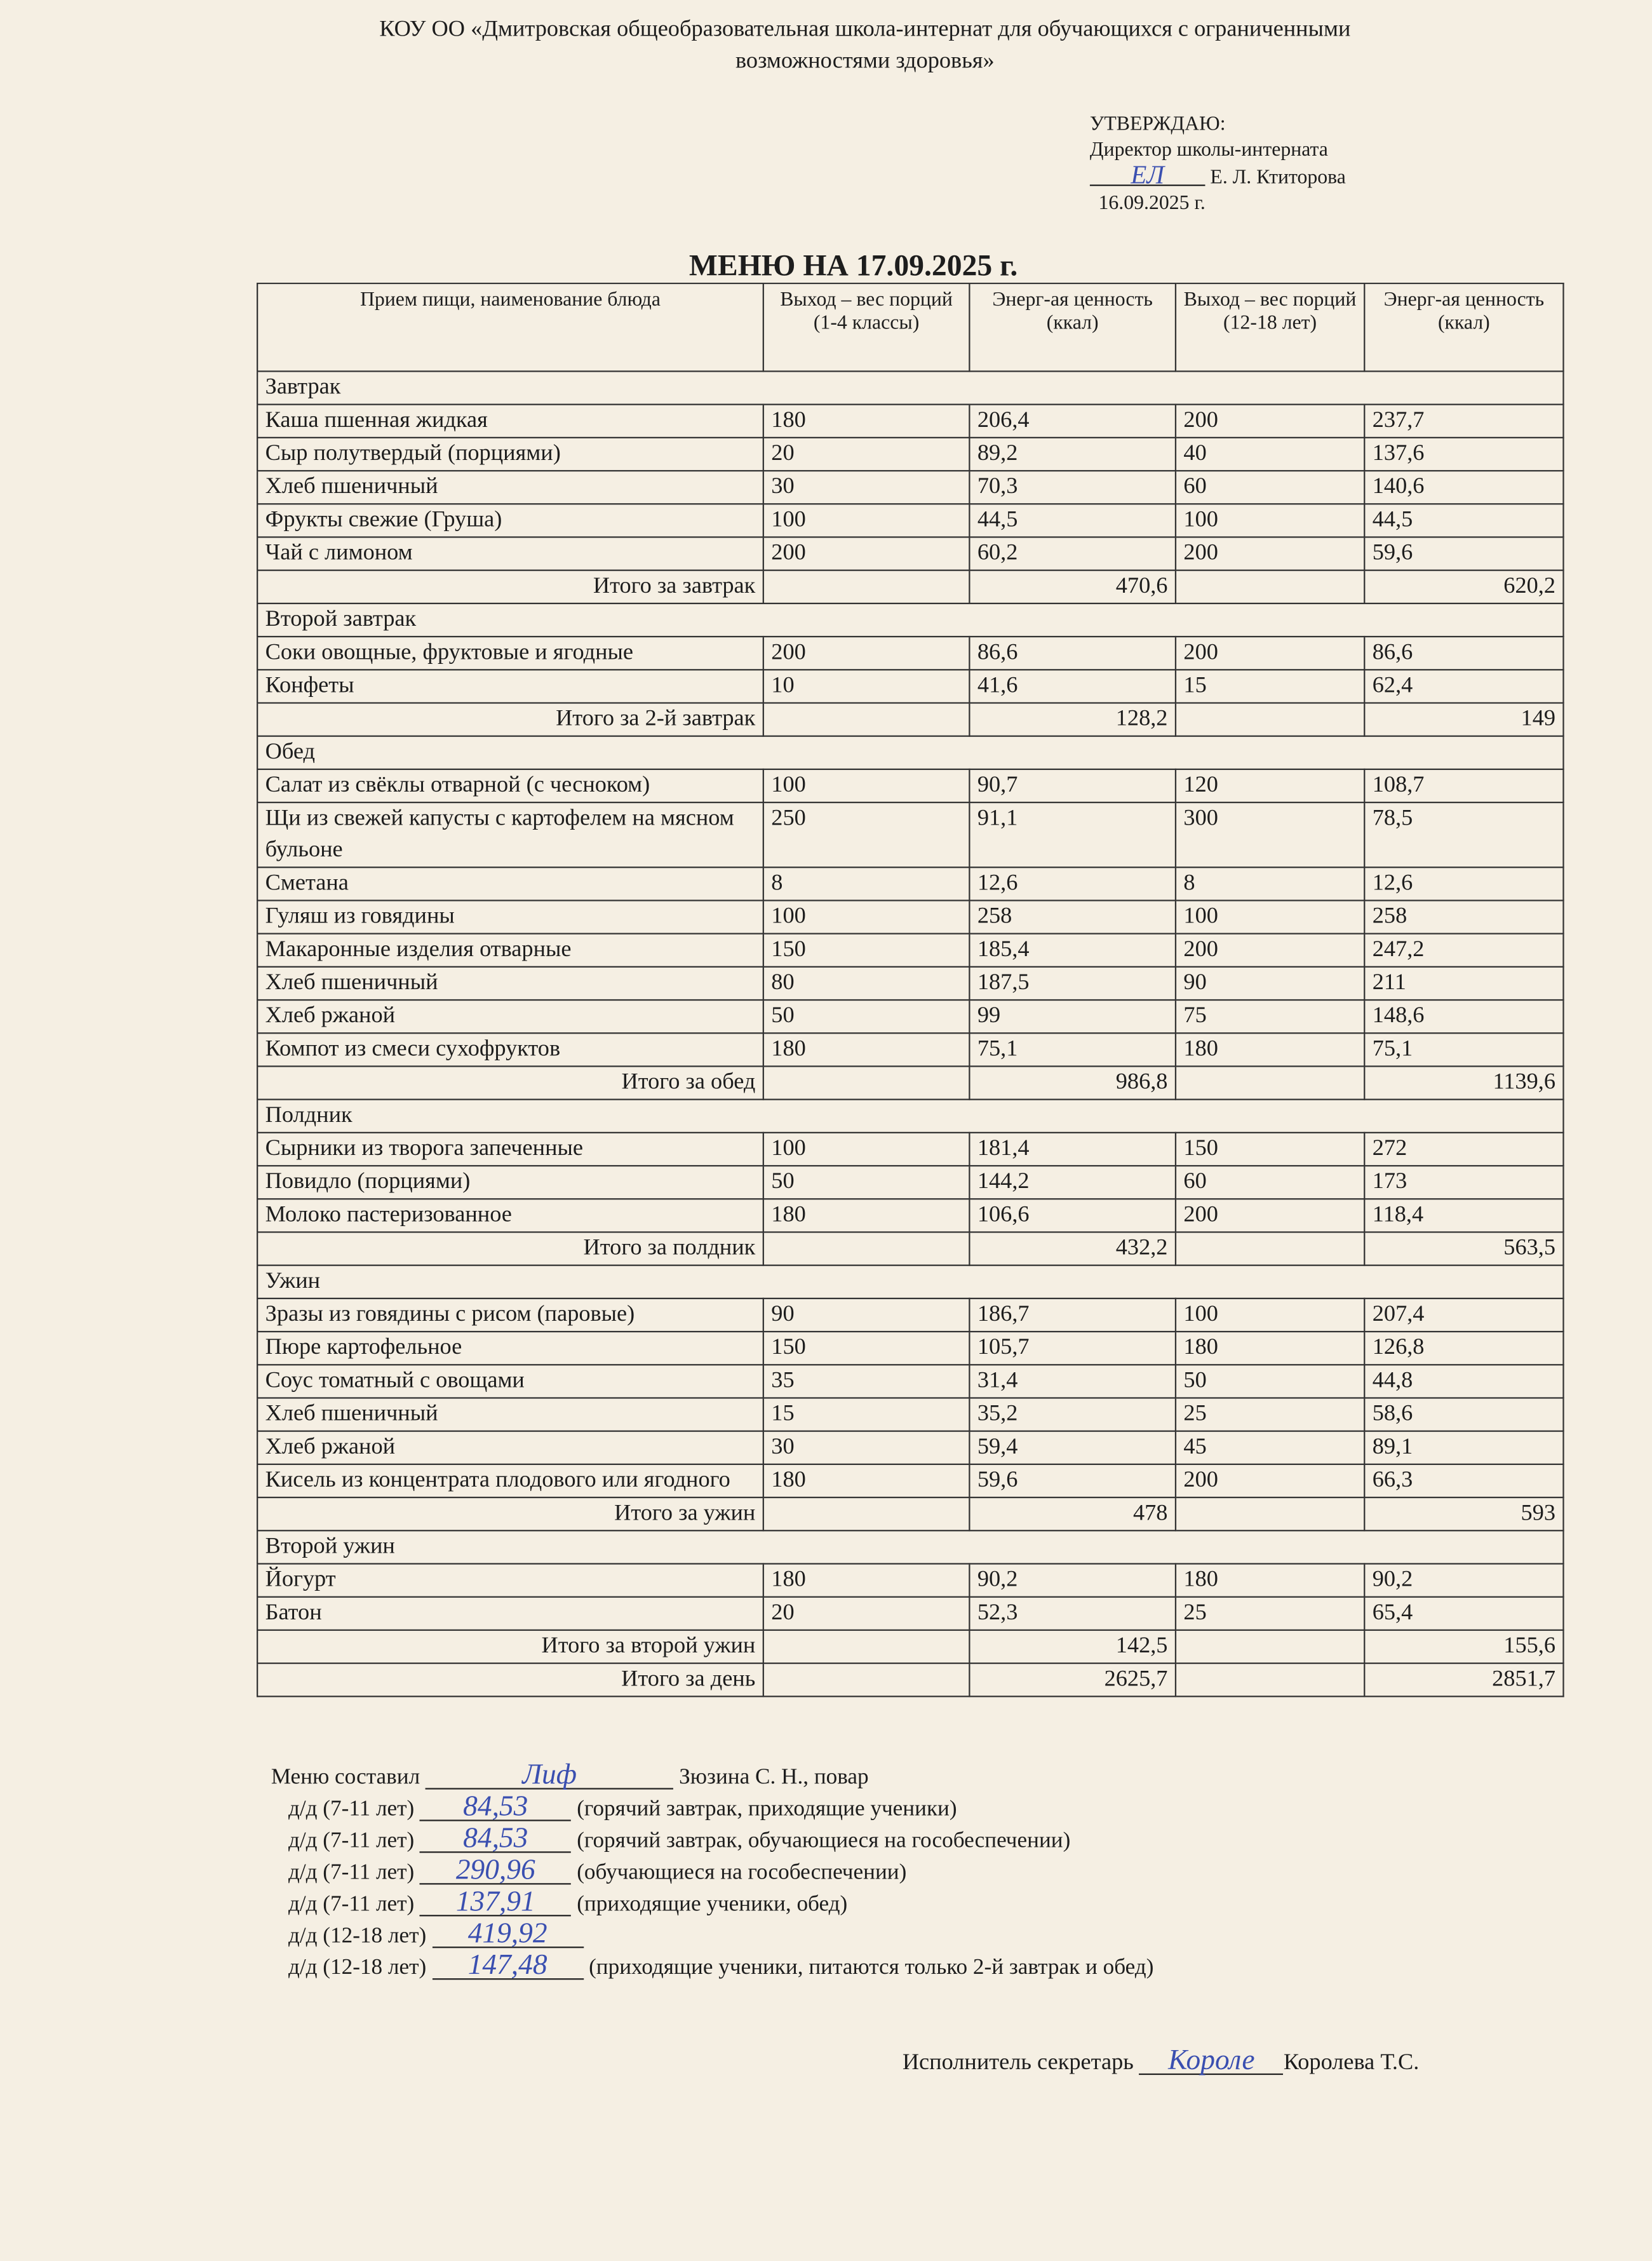 This screenshot has width=1652, height=2261. Describe the element at coordinates (510, 983) in the screenshot. I see `dish-name: Хлеб пшеничный` at that location.